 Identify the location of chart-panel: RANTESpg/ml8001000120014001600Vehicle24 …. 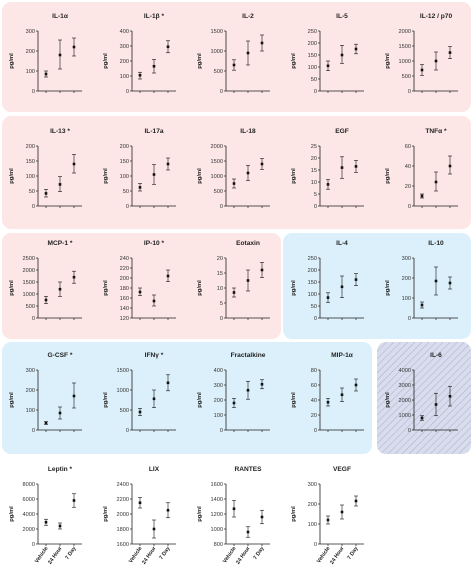
(233, 516).